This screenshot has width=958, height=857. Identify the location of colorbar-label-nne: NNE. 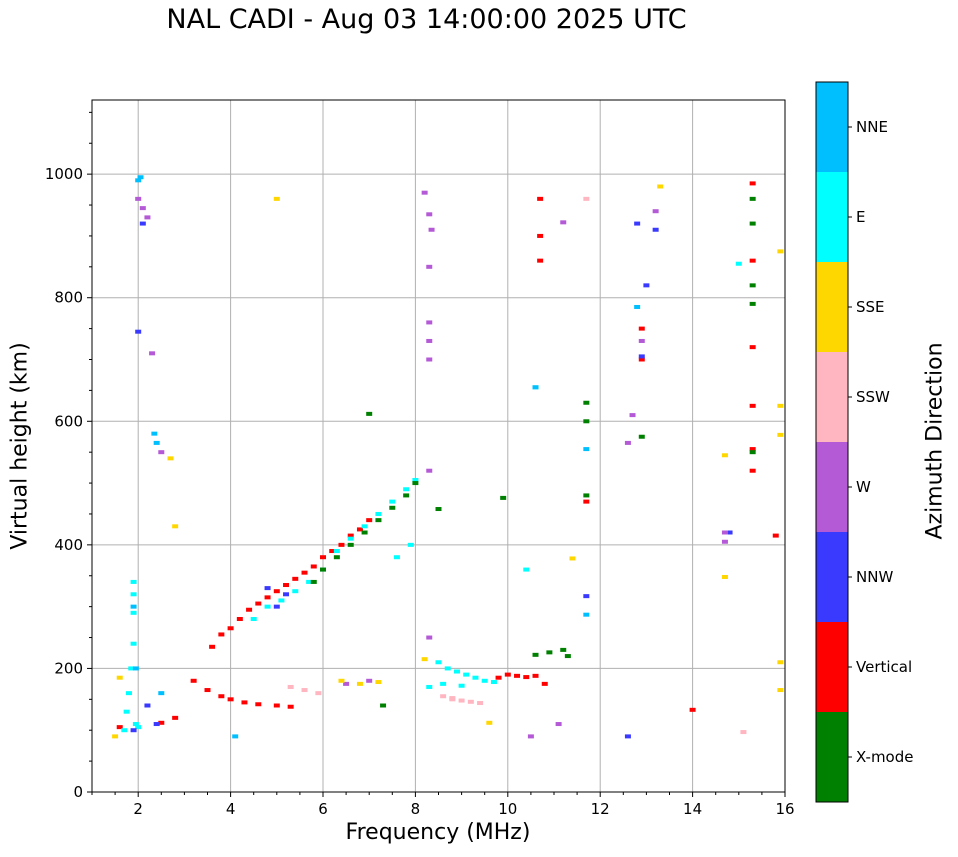
(872, 127).